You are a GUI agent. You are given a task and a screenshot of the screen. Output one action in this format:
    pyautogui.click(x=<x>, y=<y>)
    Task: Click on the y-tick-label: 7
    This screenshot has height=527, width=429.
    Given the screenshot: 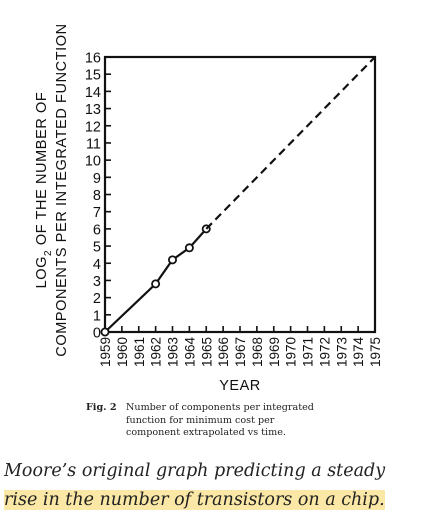 What is the action you would take?
    pyautogui.click(x=97, y=213)
    